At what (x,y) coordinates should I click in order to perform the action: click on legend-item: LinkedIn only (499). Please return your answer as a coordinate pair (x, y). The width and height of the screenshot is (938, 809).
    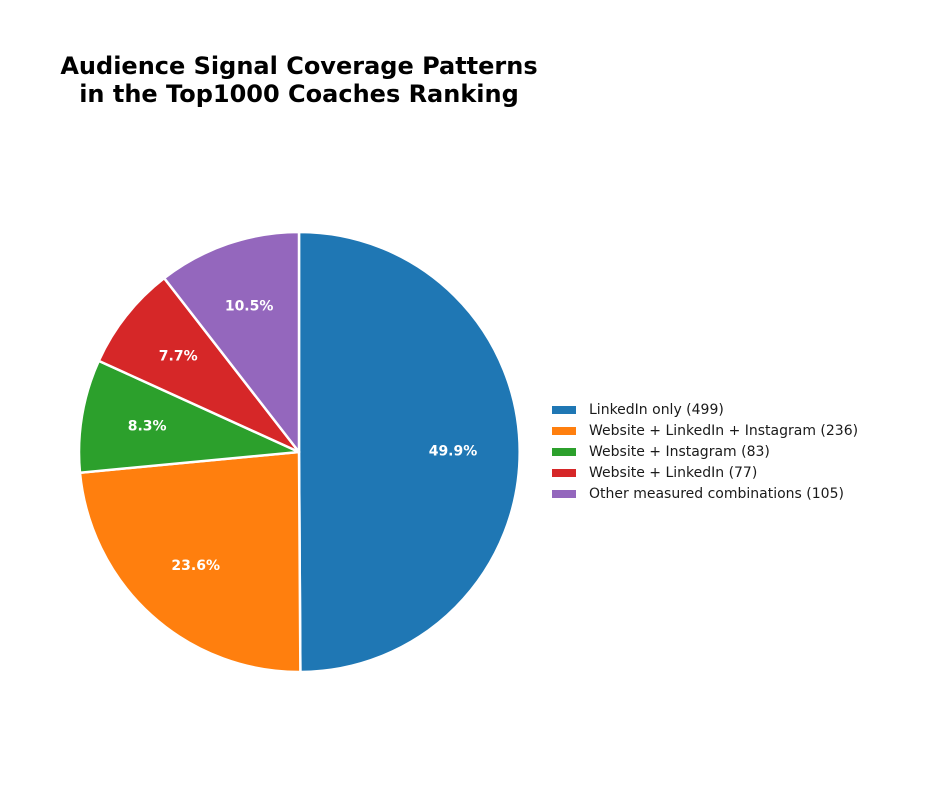
    Looking at the image, I should click on (638, 410).